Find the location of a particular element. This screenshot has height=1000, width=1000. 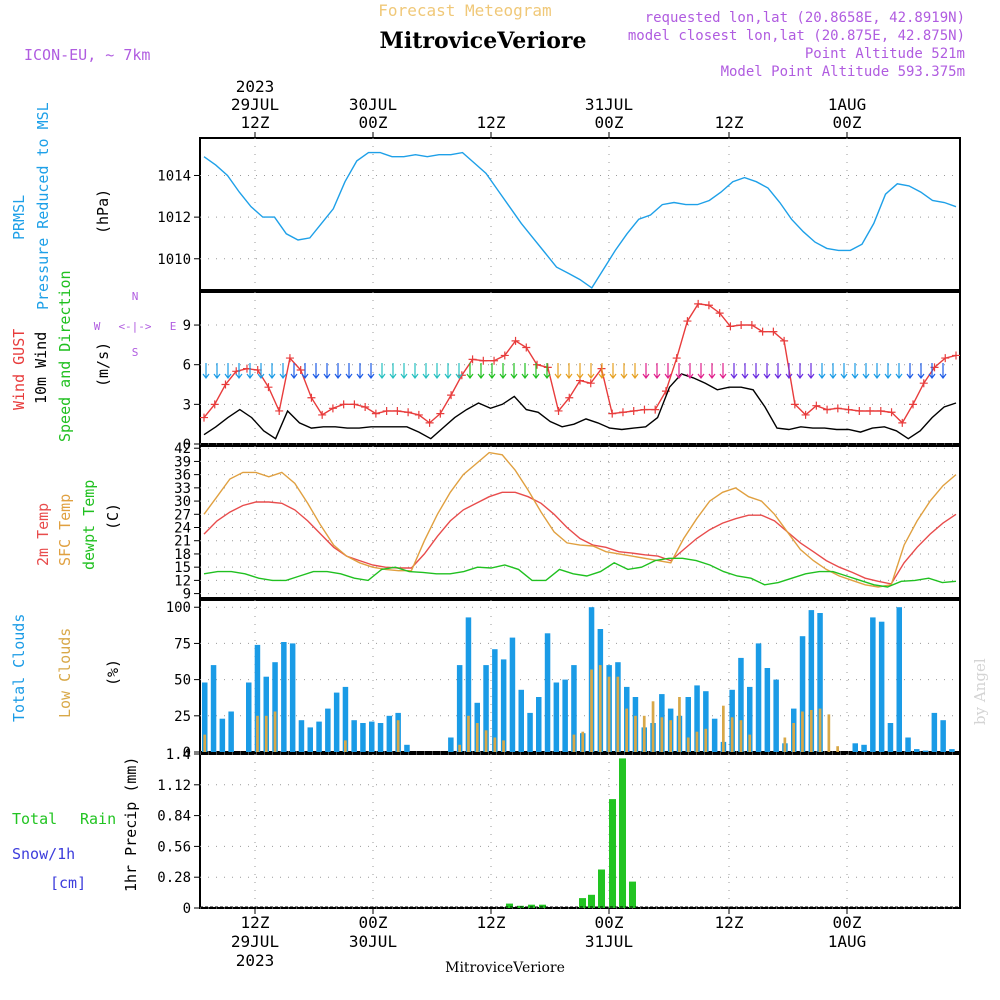

y-tick-label: 1.4 is located at coordinates (178, 755).